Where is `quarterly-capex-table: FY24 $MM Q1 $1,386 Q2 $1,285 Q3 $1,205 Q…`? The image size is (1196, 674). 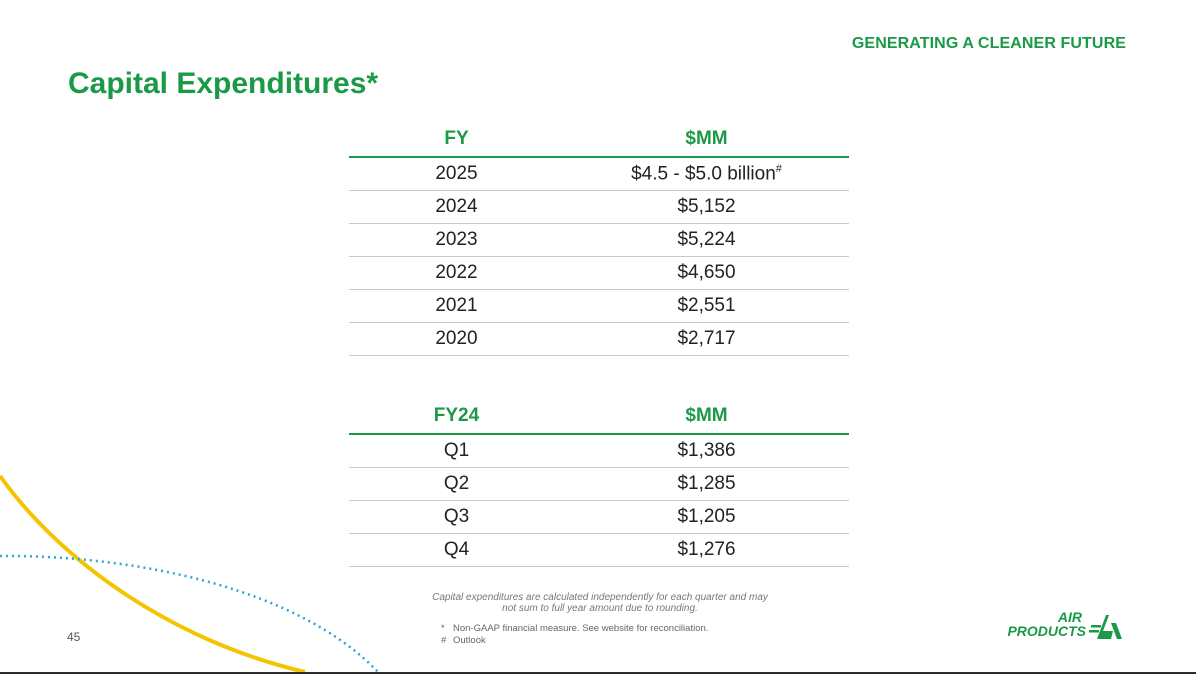
quarterly-capex-table: FY24 $MM Q1 $1,386 Q2 $1,285 Q3 $1,205 Q… is located at coordinates (599, 483).